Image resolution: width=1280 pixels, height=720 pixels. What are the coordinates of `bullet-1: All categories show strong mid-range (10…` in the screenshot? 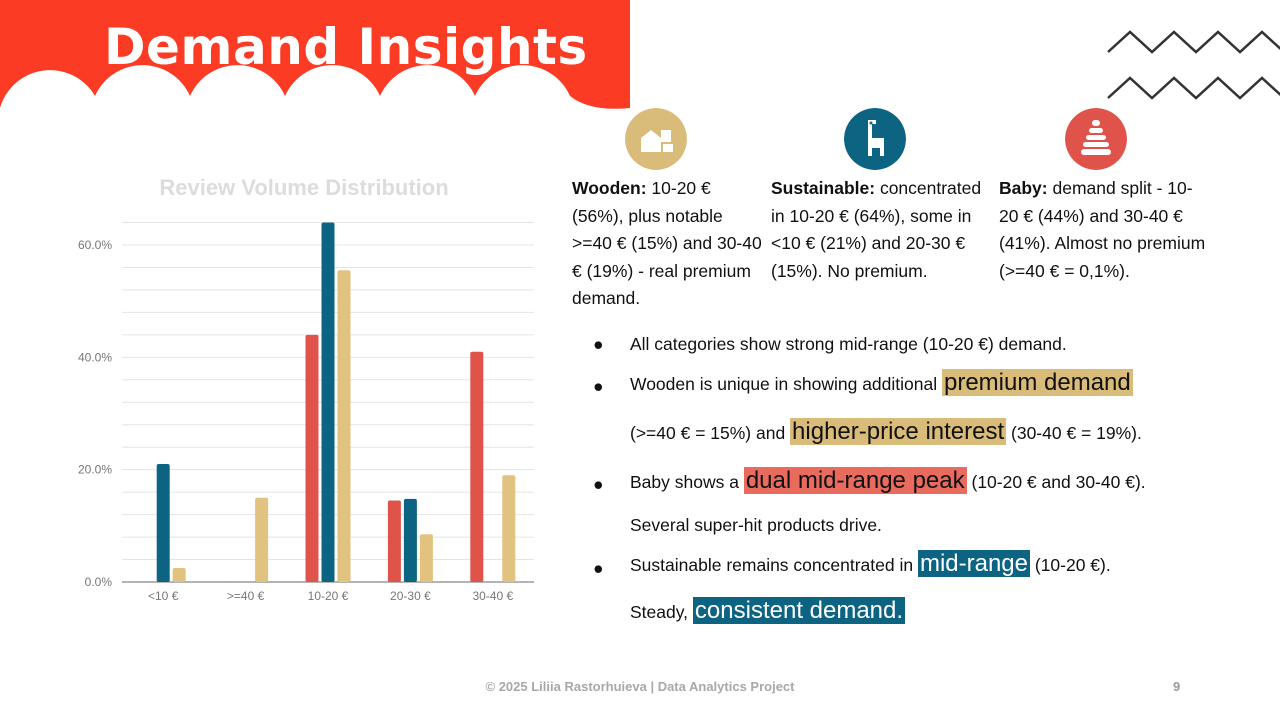 It's located at (848, 344).